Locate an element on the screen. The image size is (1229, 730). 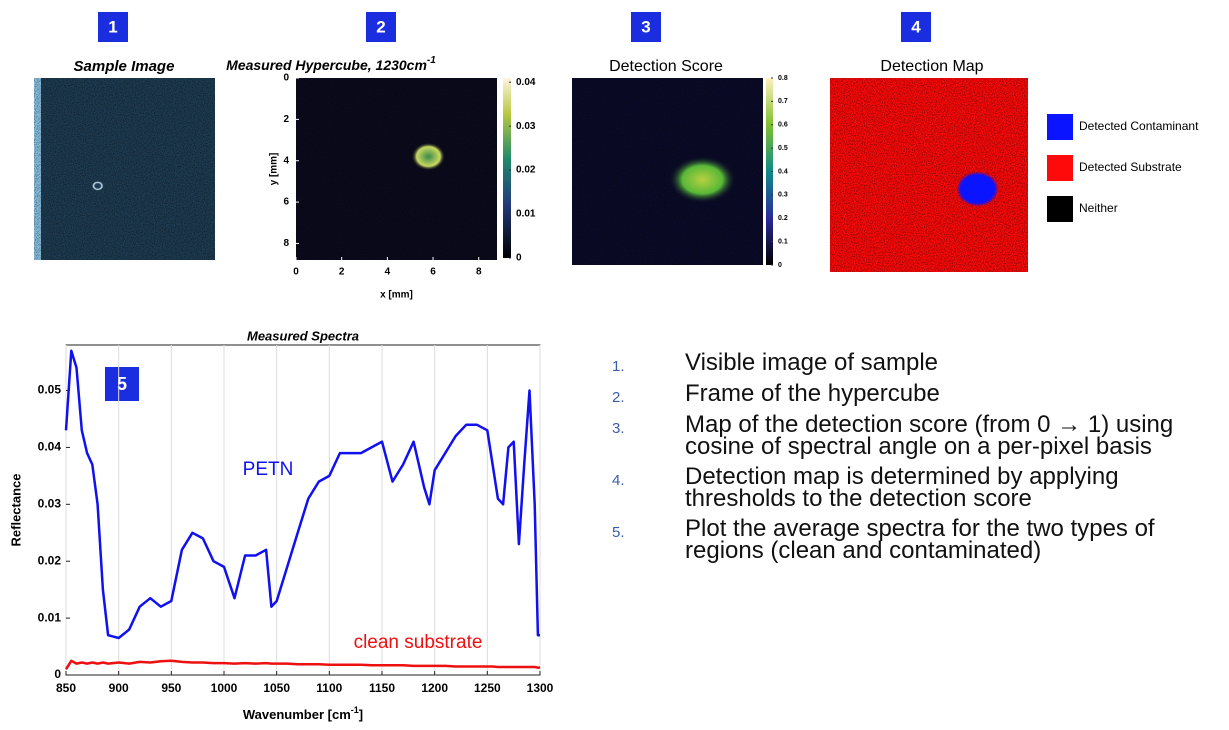
panel-title: Sample Image is located at coordinates (124, 66).